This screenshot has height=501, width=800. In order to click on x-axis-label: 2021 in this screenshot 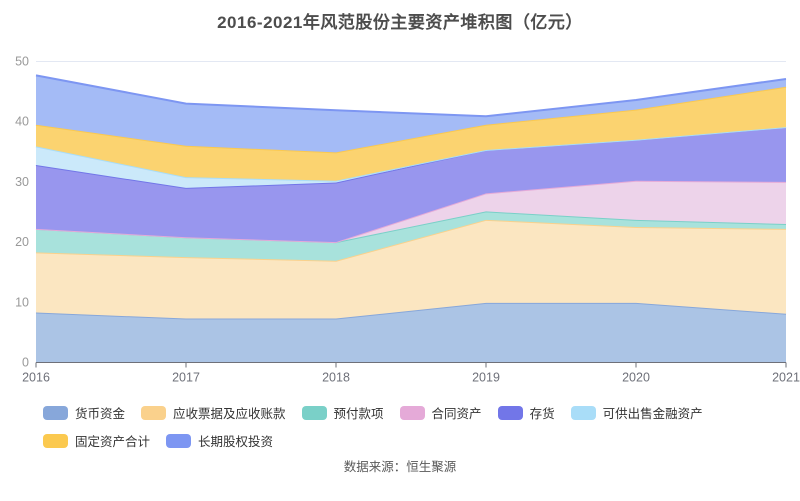, I will do `click(786, 378)`.